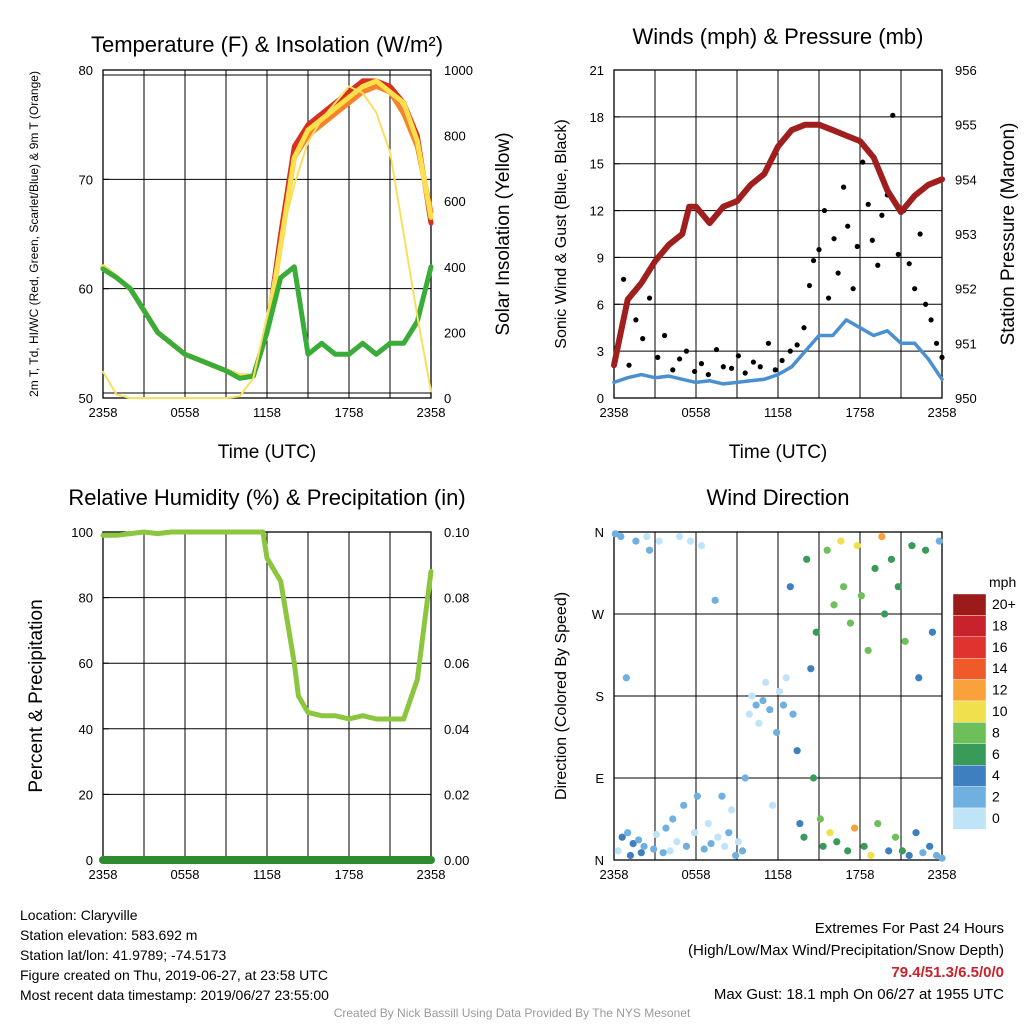 This screenshot has height=1024, width=1024. What do you see at coordinates (996, 754) in the screenshot?
I see `legend-label: 6` at bounding box center [996, 754].